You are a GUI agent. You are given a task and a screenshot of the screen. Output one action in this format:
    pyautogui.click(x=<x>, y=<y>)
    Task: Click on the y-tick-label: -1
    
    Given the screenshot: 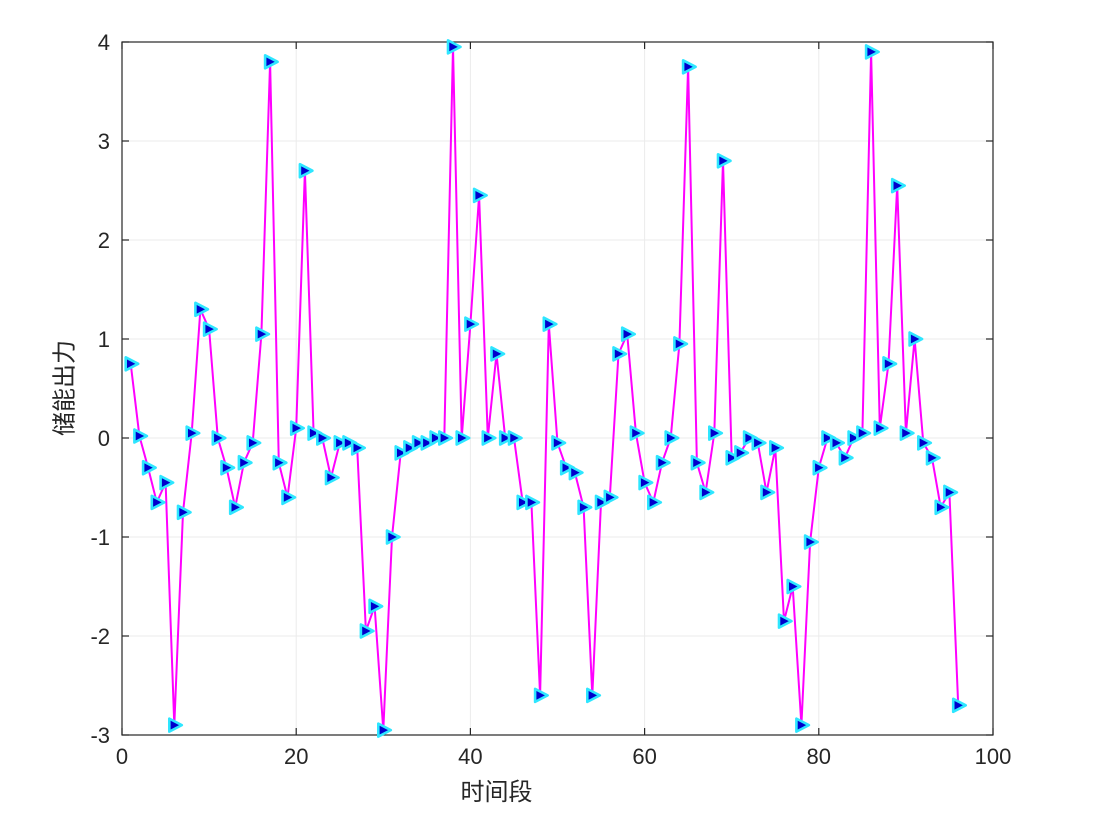 What is the action you would take?
    pyautogui.click(x=100, y=537)
    